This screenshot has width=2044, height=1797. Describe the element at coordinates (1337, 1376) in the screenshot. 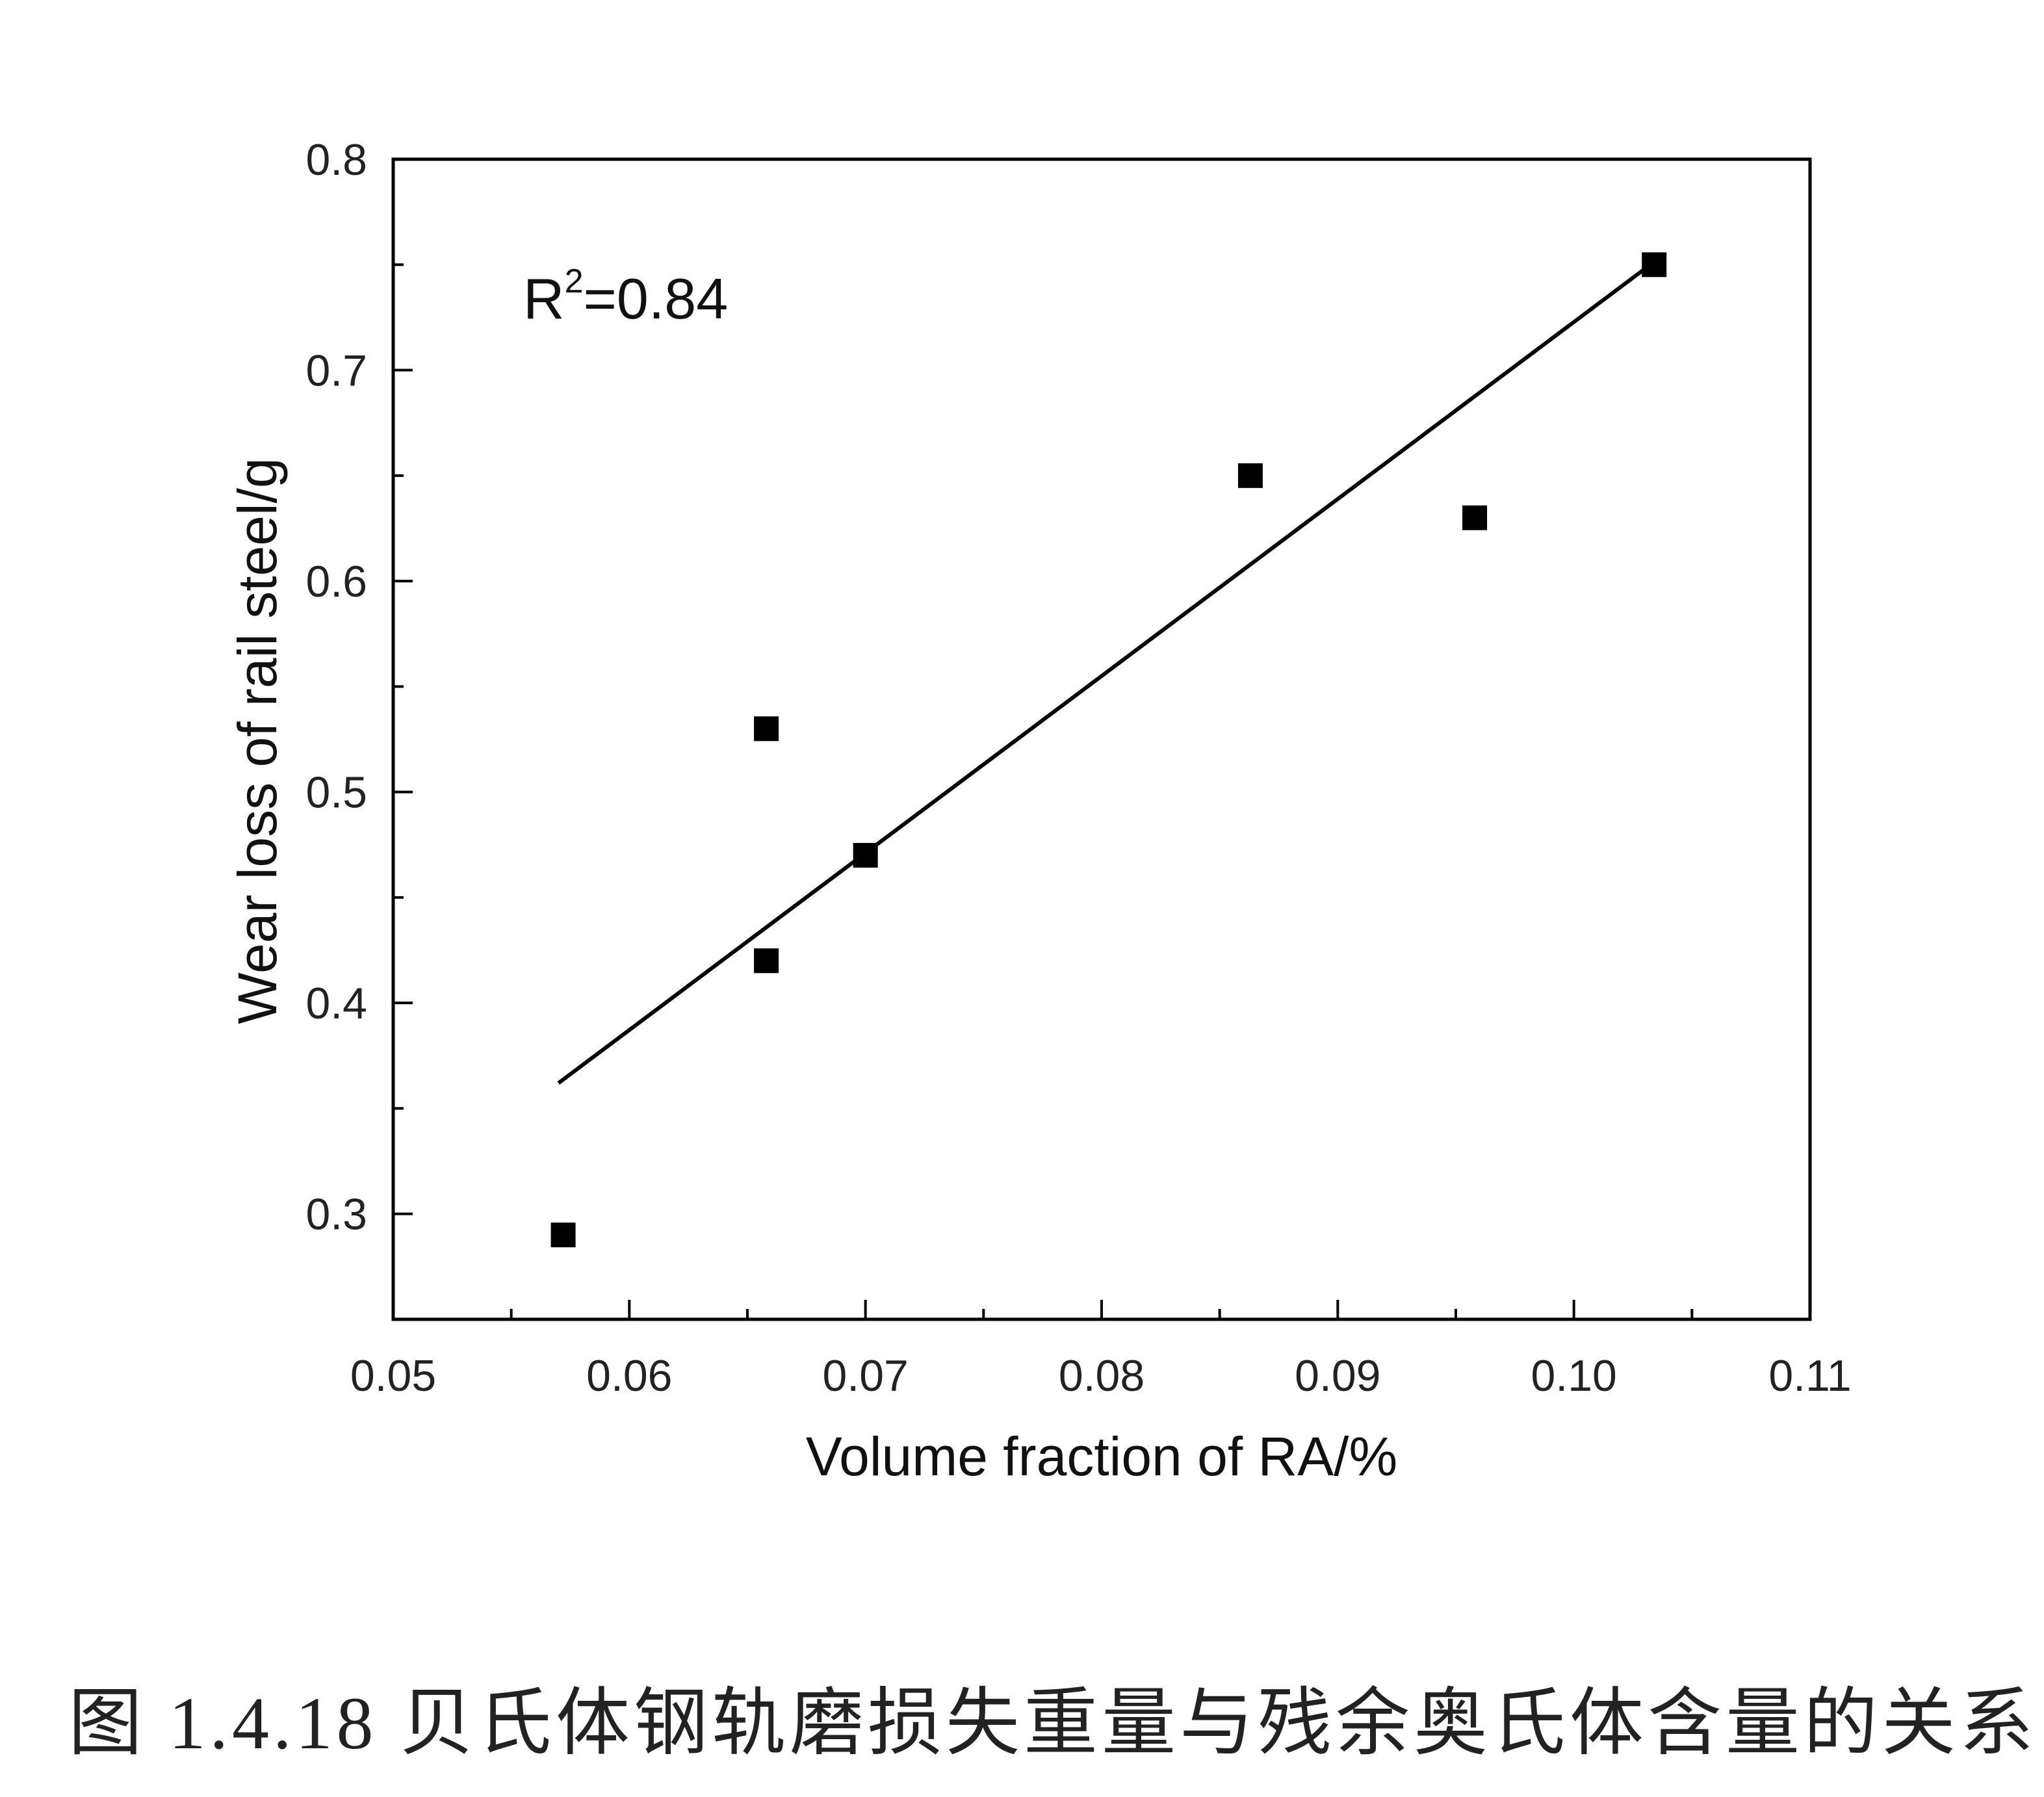

I see `x-tick-label: 0.09` at that location.